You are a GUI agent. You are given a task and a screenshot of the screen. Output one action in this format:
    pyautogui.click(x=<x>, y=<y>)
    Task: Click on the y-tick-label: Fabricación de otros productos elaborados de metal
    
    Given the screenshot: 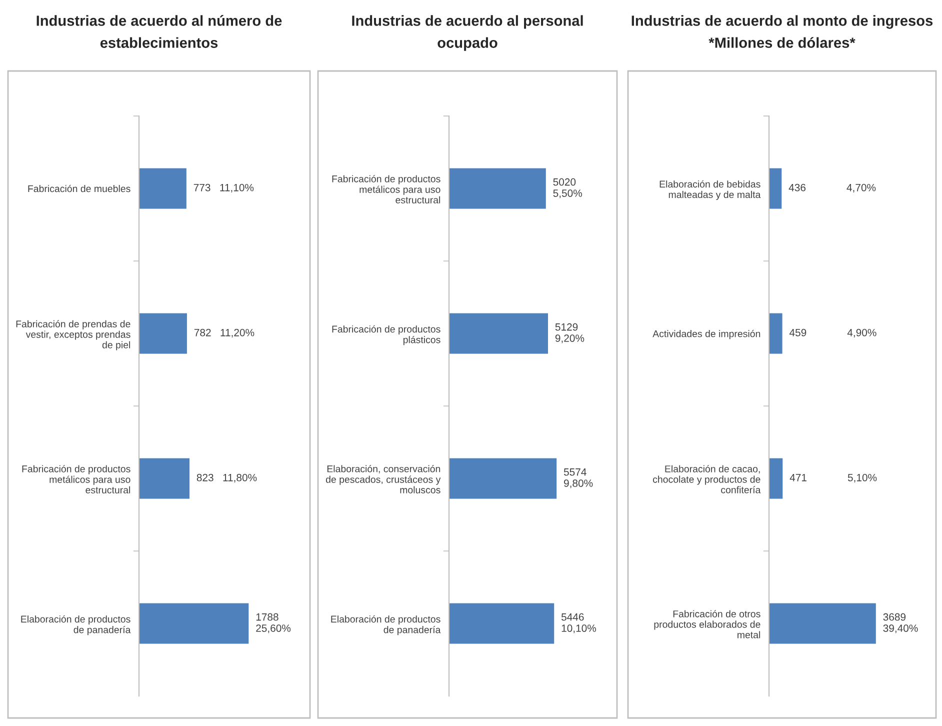 What is the action you would take?
    pyautogui.click(x=707, y=624)
    